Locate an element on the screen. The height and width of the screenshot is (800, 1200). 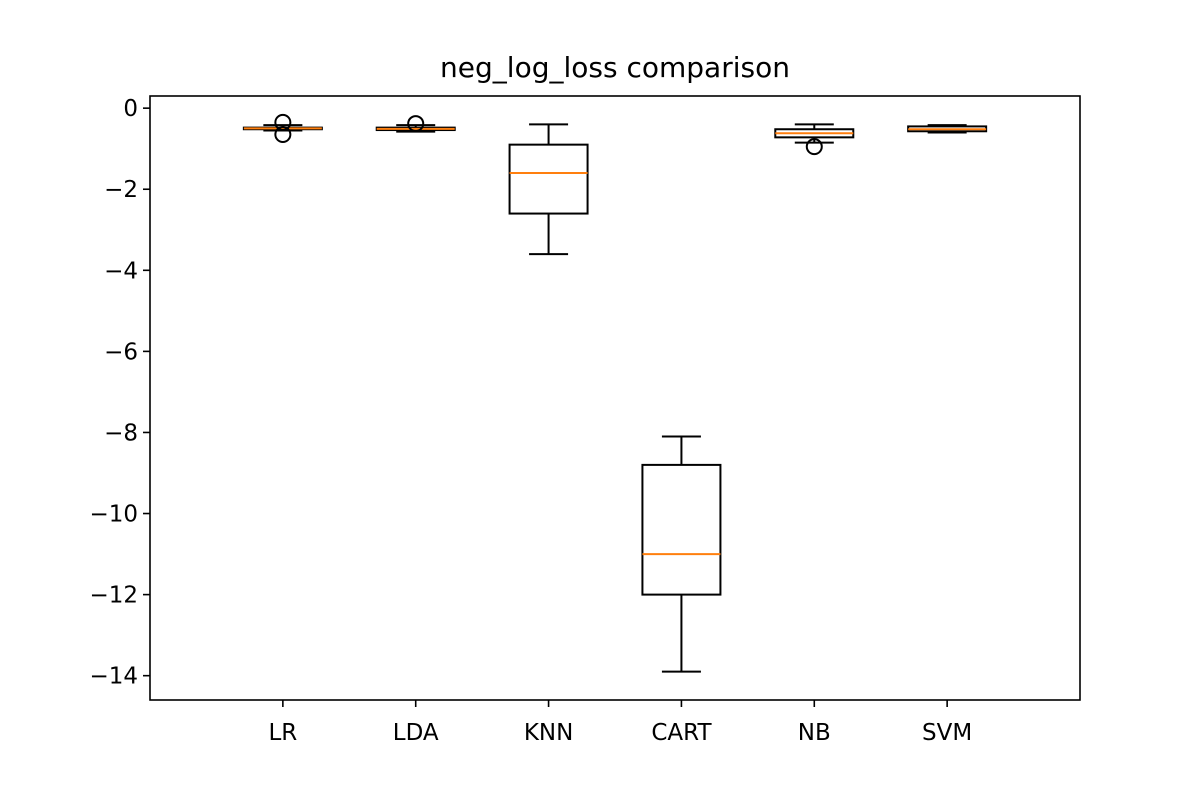
chart-title: neg_log_loss comparison is located at coordinates (615, 67).